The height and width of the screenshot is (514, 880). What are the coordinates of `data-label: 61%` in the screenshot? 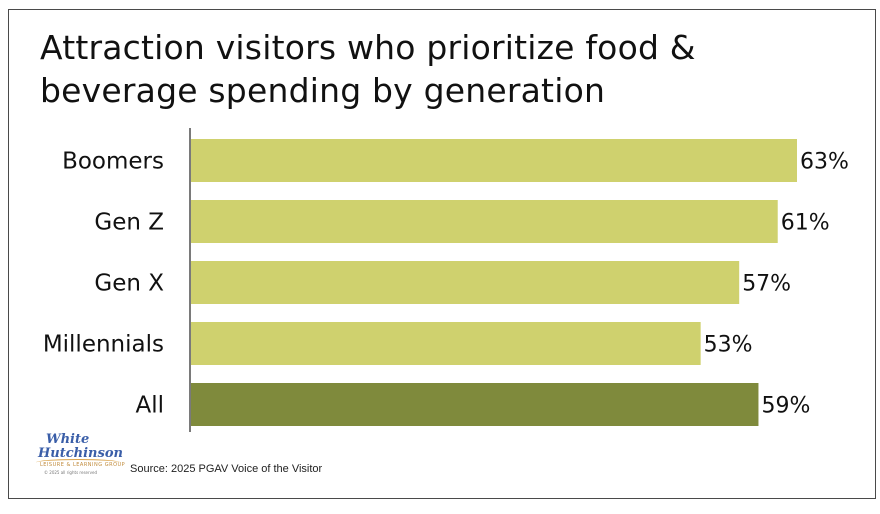 It's located at (805, 223).